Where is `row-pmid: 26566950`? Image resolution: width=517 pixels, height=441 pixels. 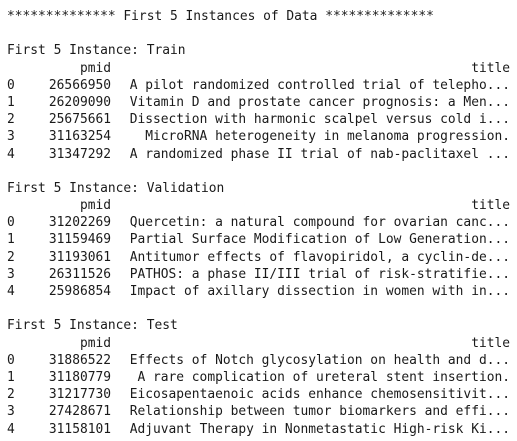 row-pmid: 26566950 is located at coordinates (79, 85).